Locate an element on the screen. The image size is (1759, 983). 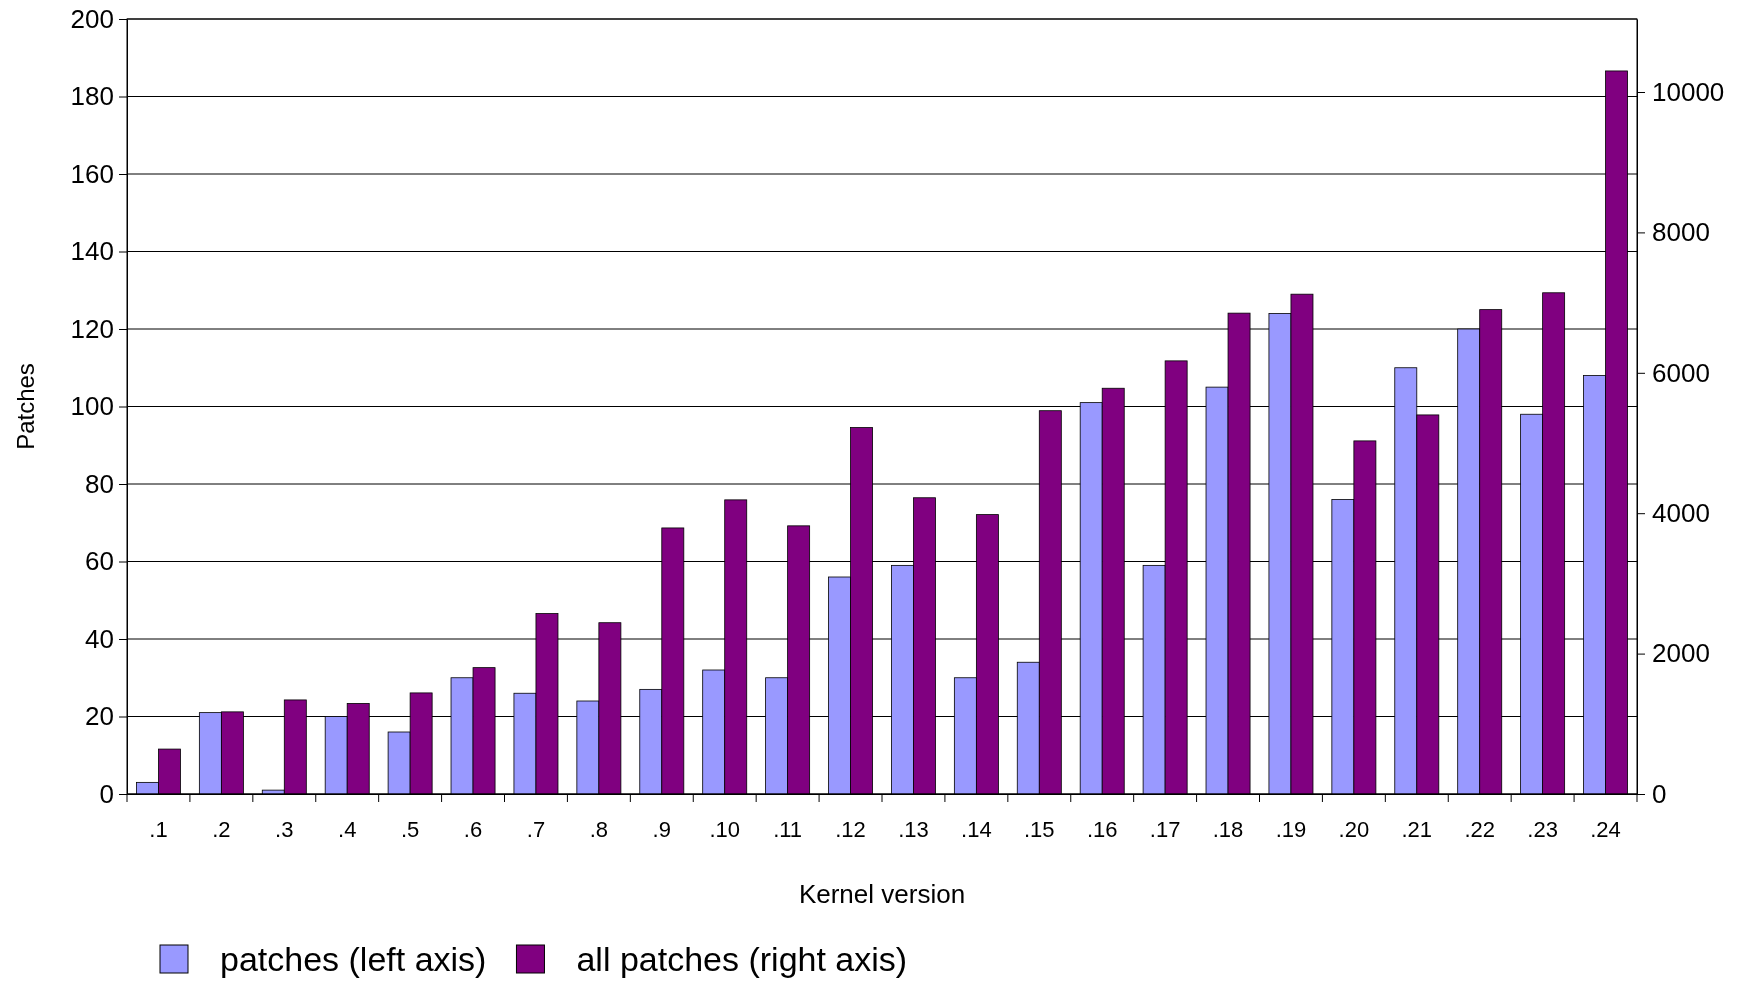
x-tick-label: .4 is located at coordinates (347, 829).